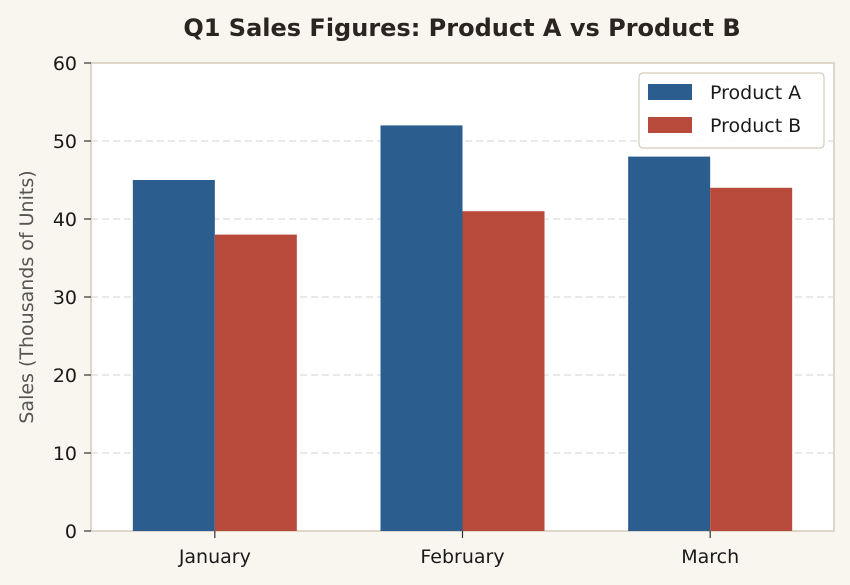  What do you see at coordinates (731, 110) in the screenshot?
I see `legend: Product A Product B` at bounding box center [731, 110].